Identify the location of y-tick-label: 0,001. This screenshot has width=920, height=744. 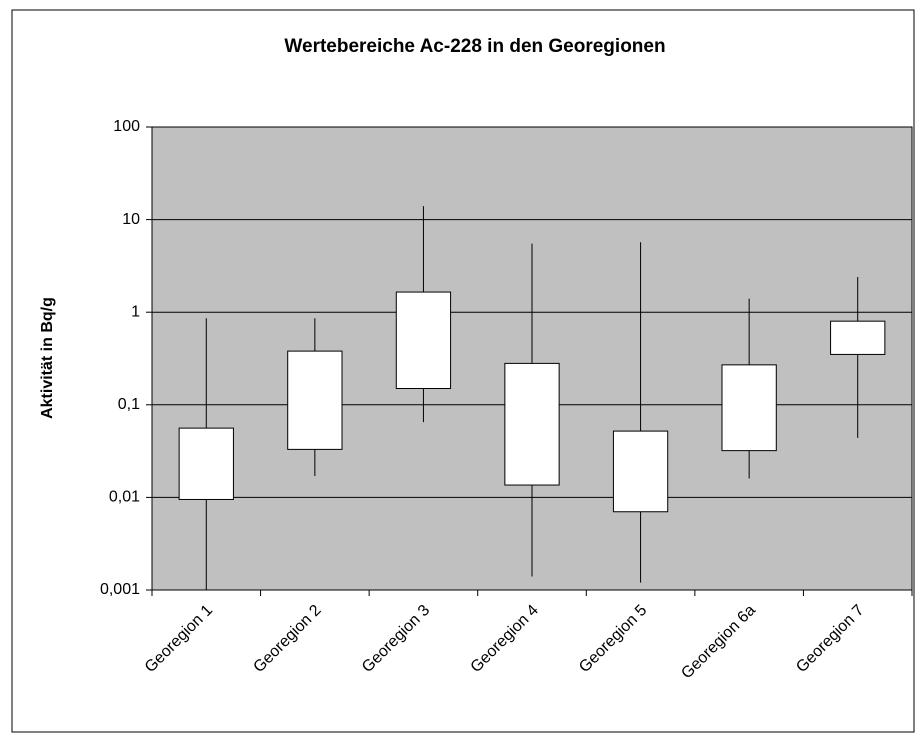
(120, 589).